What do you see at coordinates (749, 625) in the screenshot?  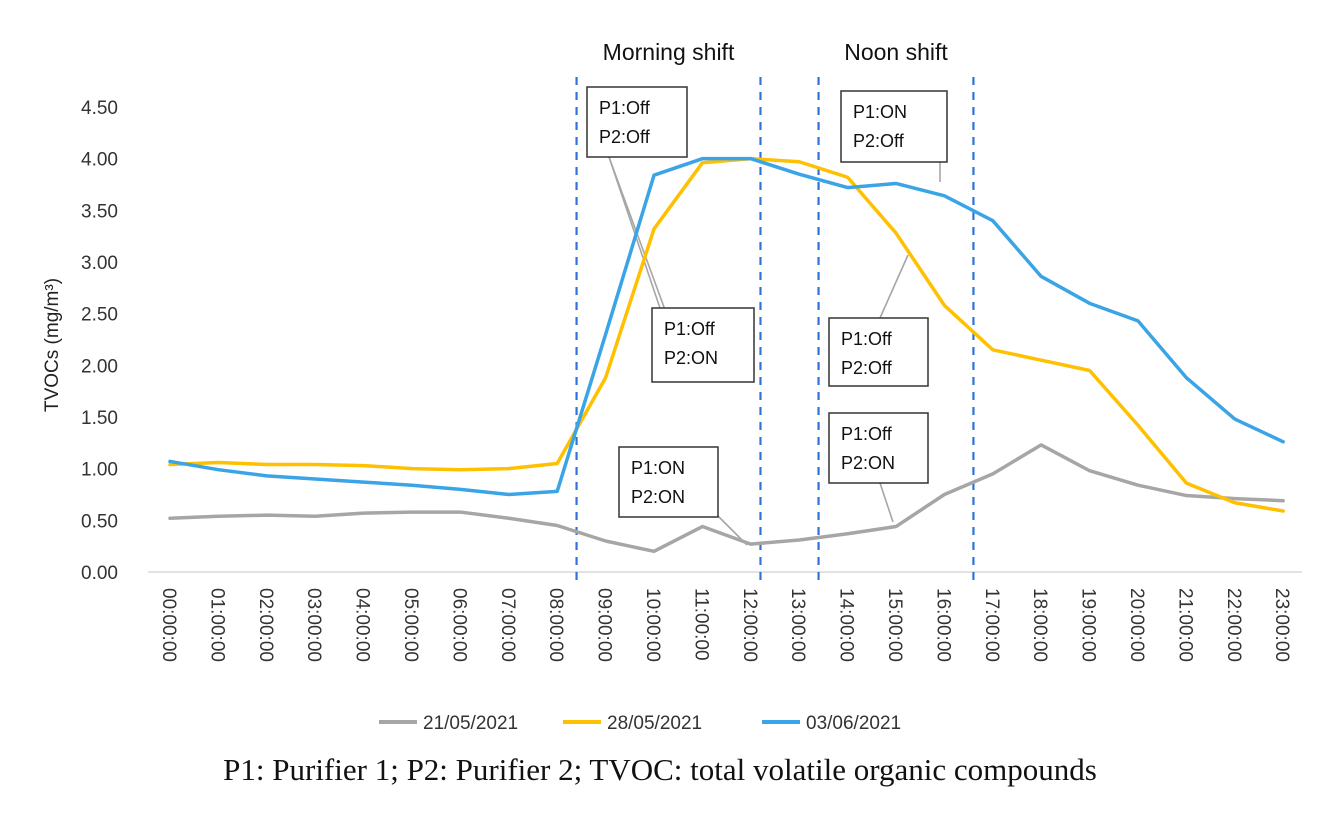 I see `x-tick-label: 12:00:00` at bounding box center [749, 625].